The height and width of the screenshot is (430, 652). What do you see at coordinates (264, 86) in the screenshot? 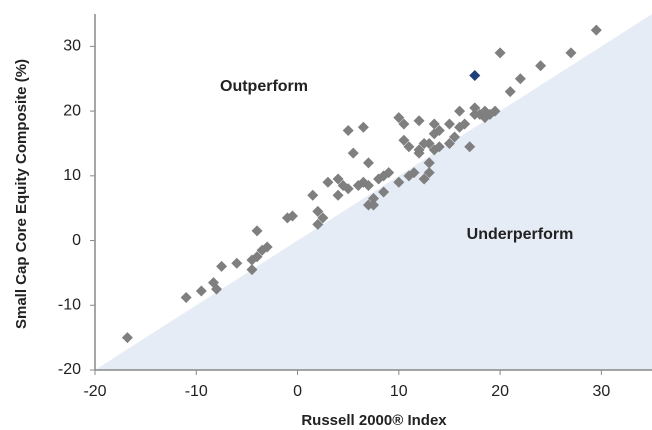
I see `annotation: Outperform` at bounding box center [264, 86].